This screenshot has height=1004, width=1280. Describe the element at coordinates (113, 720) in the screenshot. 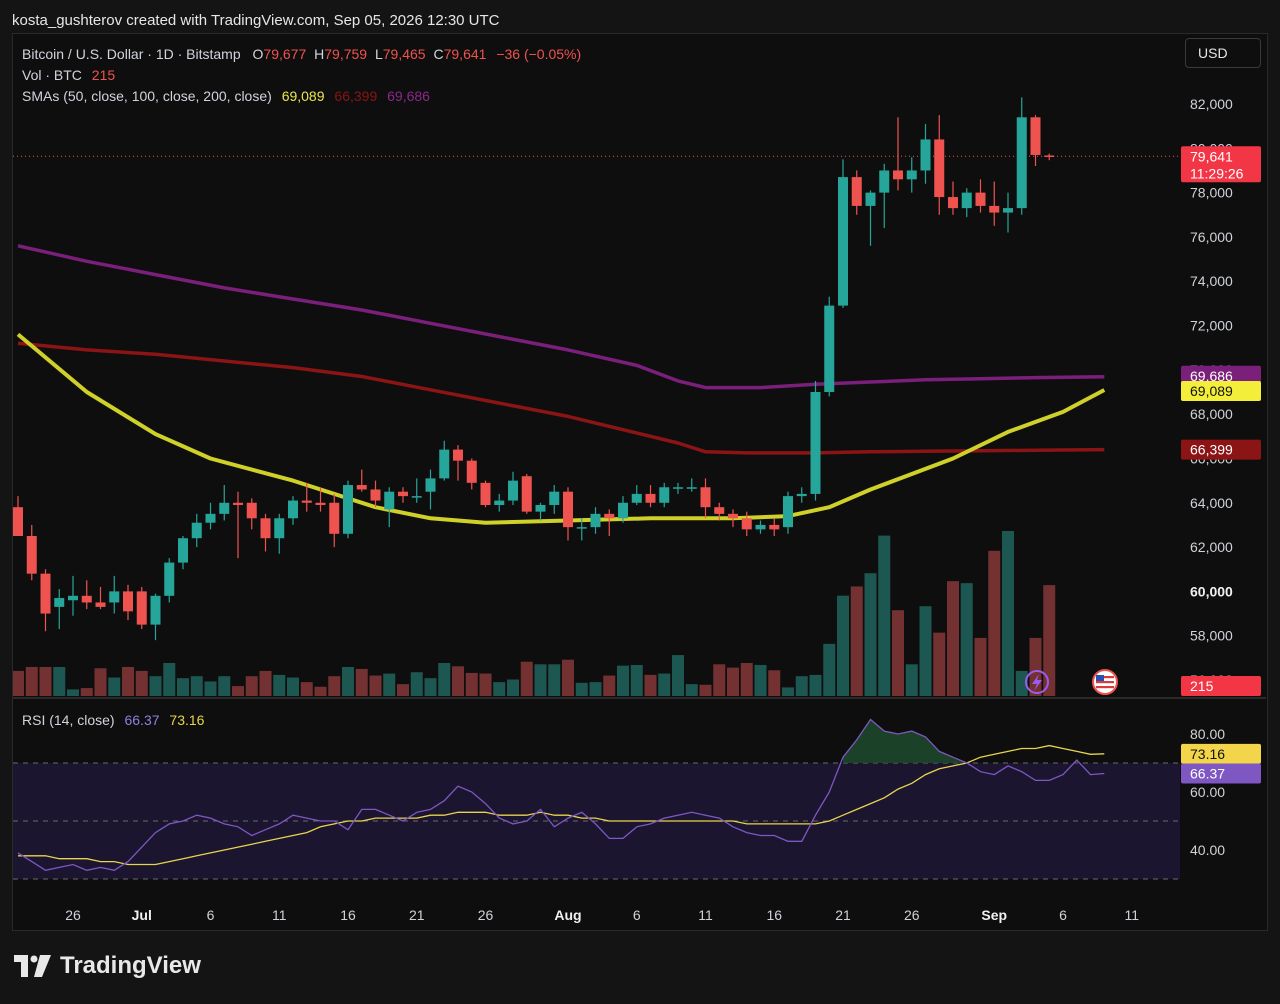

I see `legend-rsi: RSI (14, close) 66.37 73.16` at that location.